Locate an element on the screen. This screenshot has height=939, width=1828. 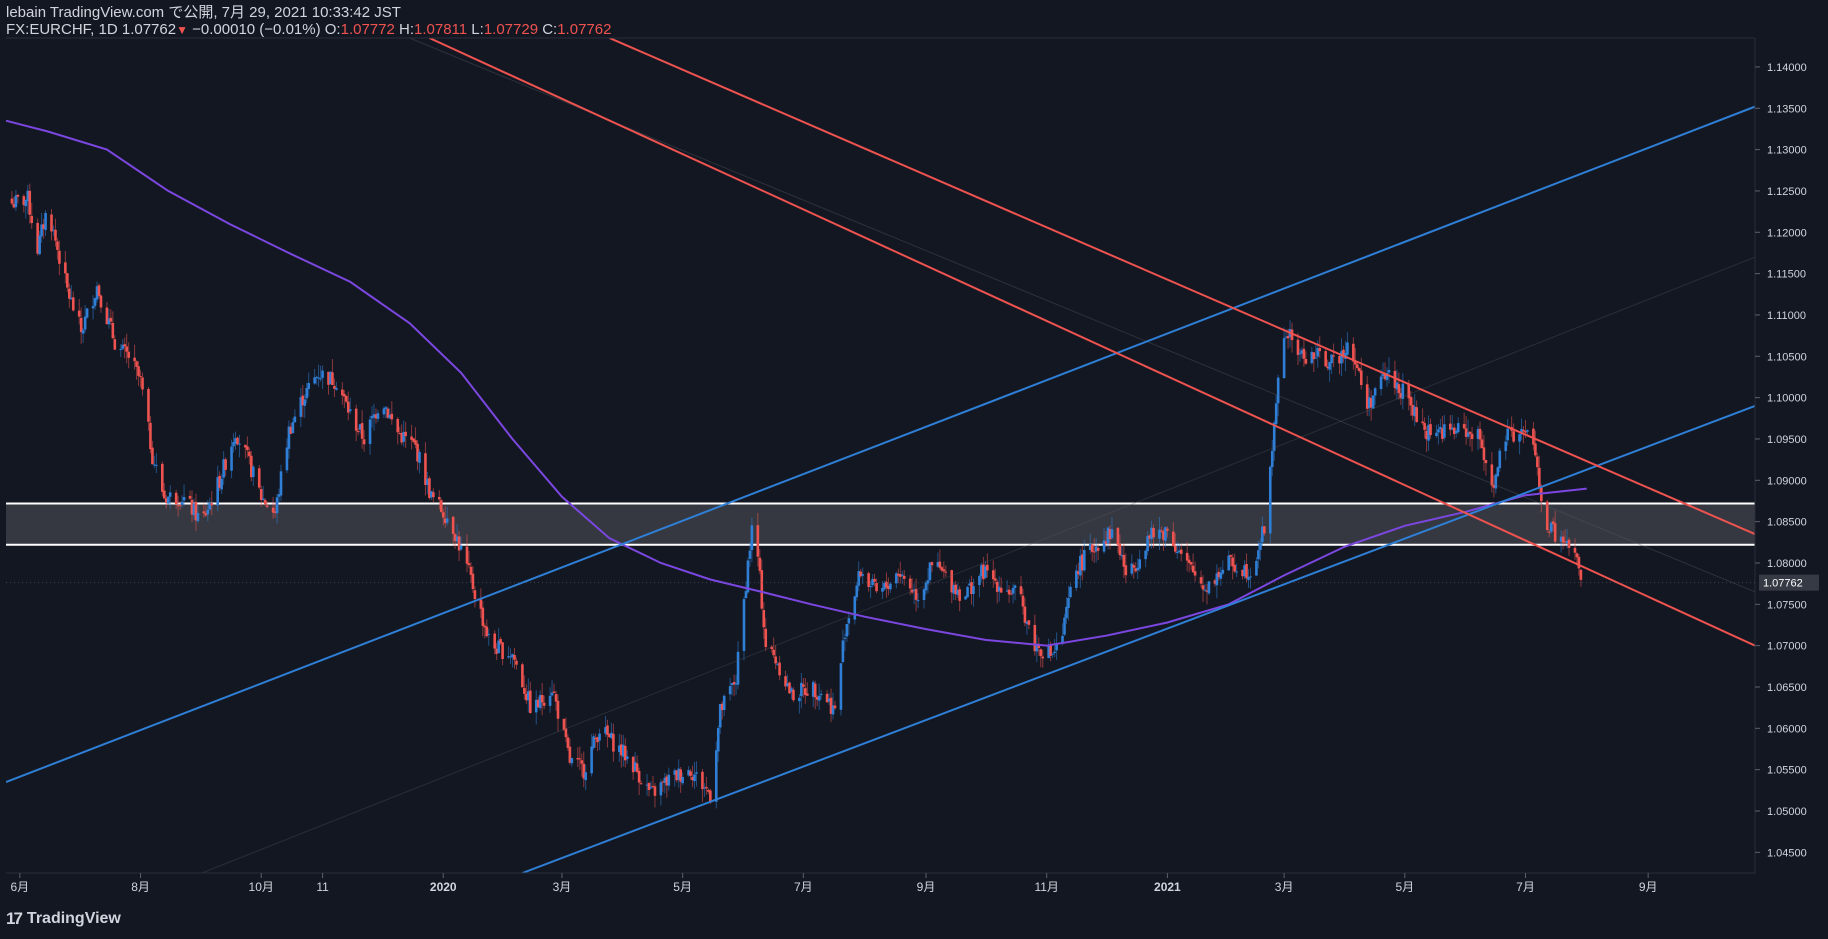
tradingview-footer: 17 TradingView is located at coordinates (63, 919).